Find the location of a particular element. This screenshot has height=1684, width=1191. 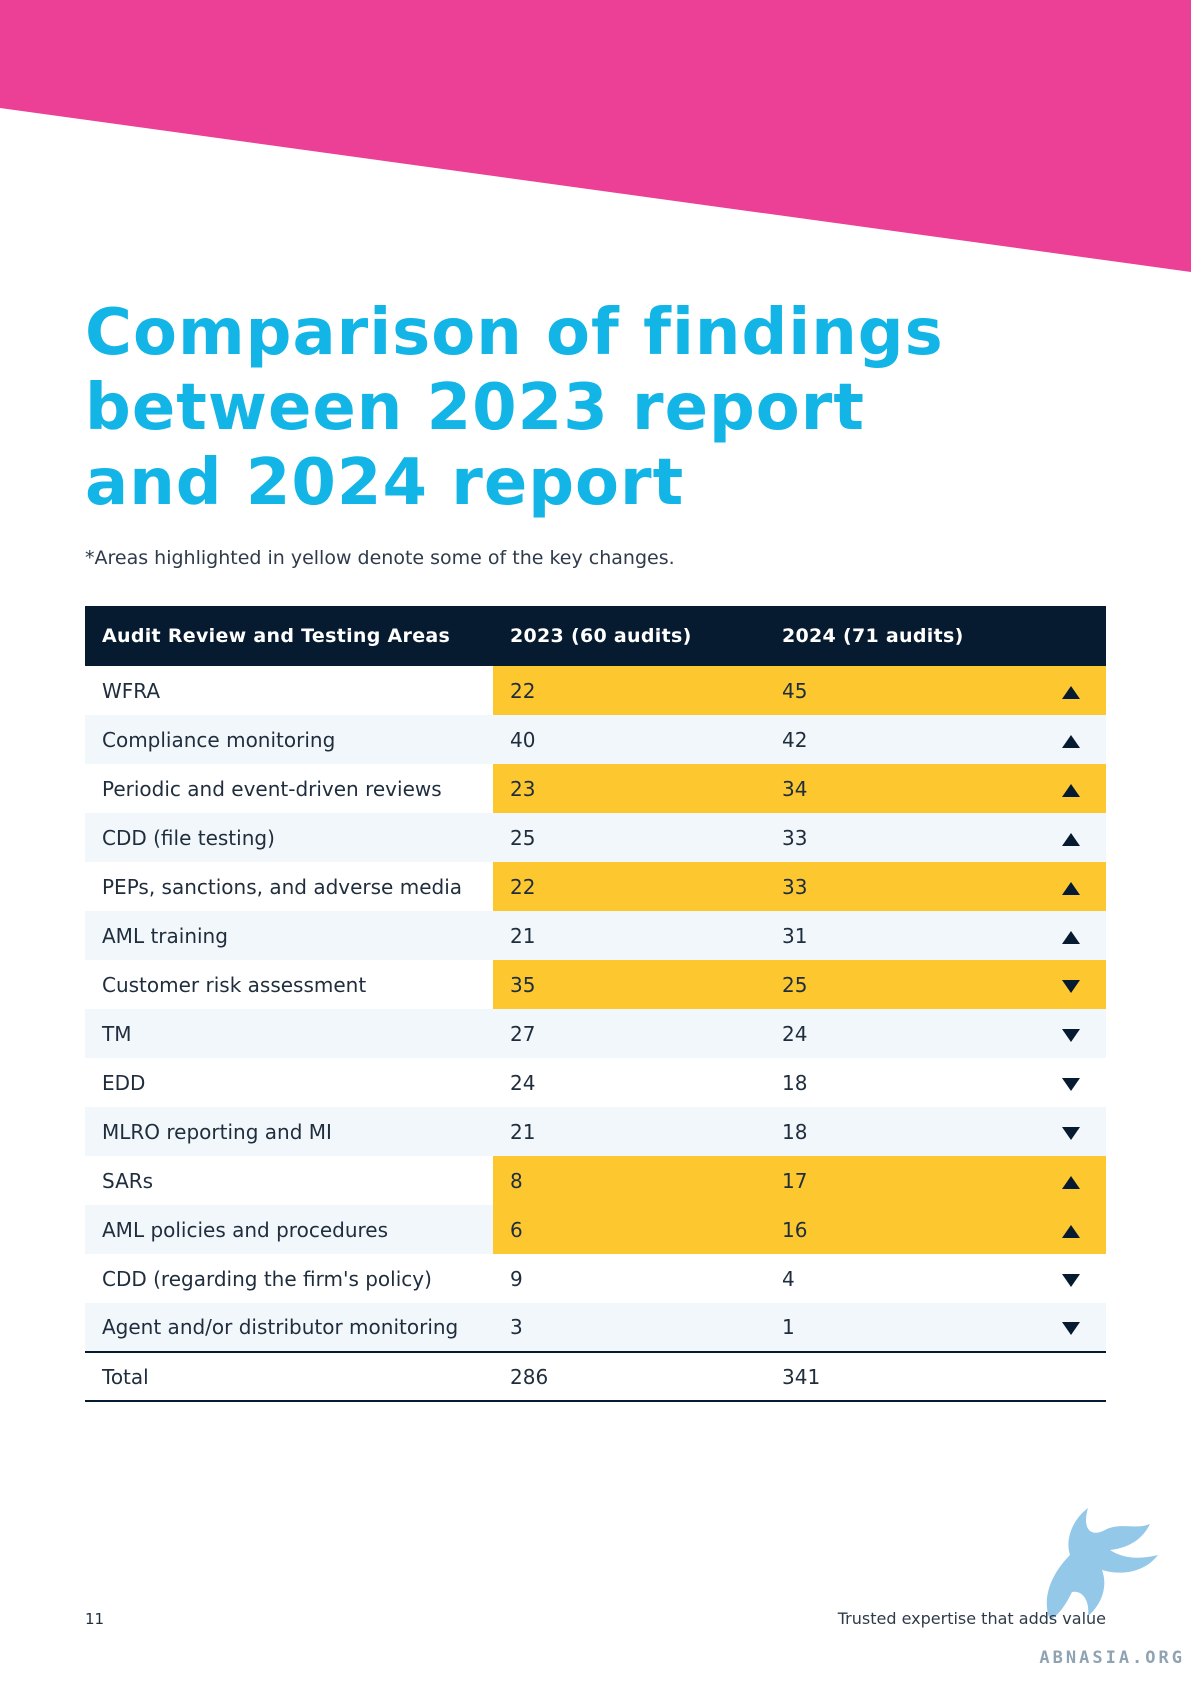

area-cell: EDD is located at coordinates (124, 1082).